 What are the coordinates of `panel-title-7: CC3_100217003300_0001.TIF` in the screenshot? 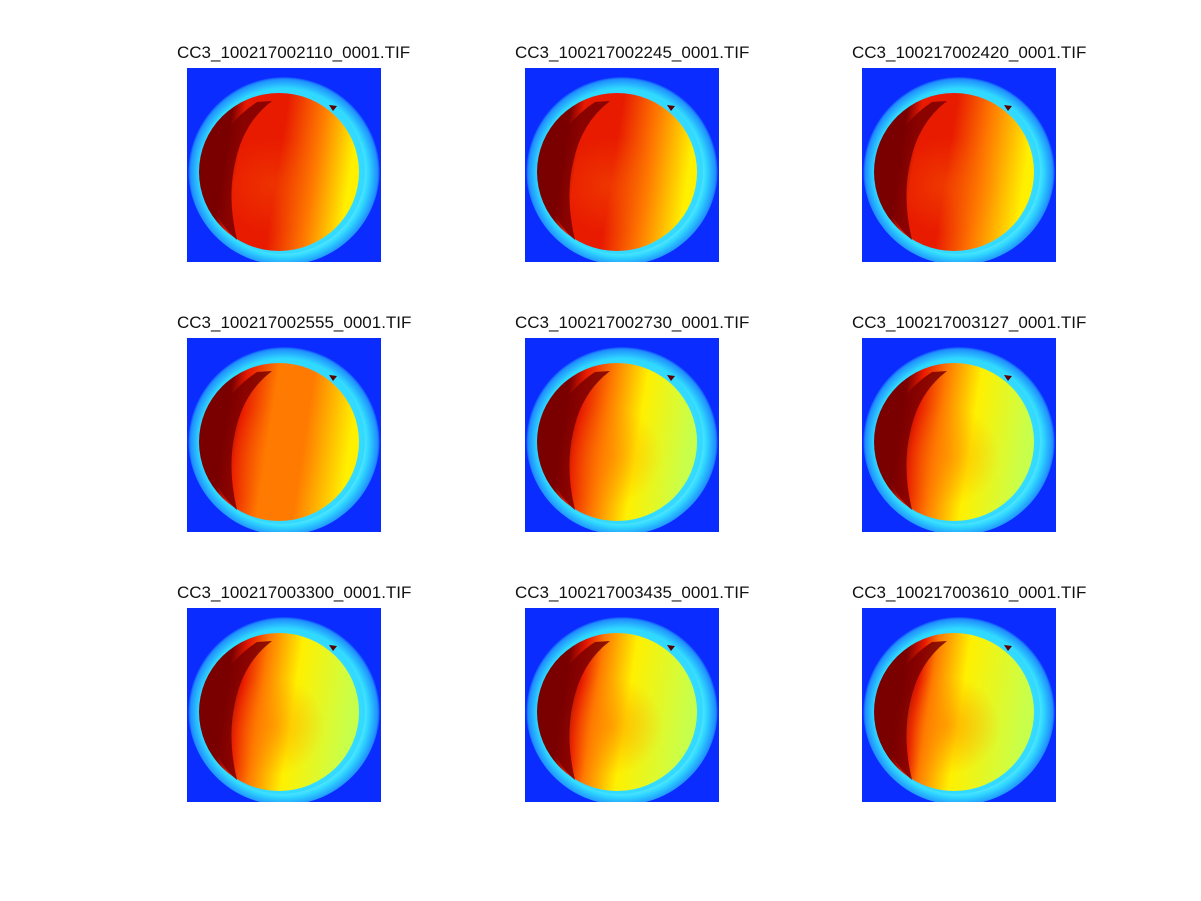 It's located at (294, 592).